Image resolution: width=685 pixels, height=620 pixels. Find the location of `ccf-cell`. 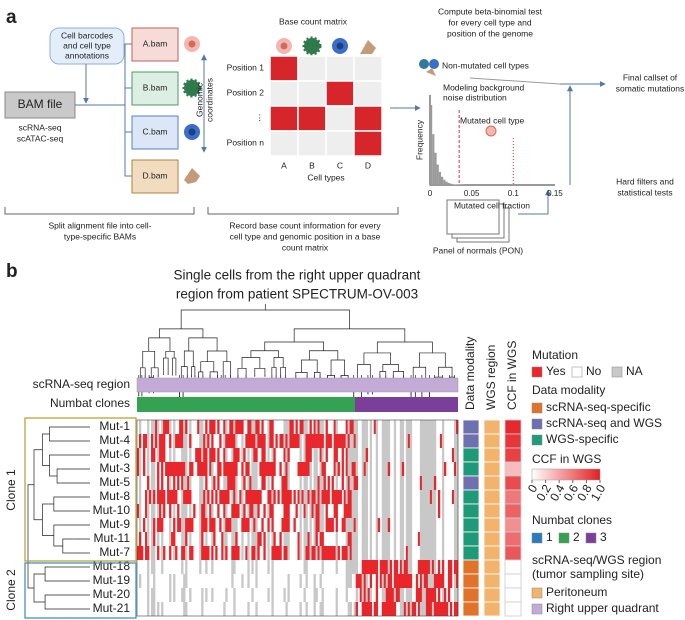

ccf-cell is located at coordinates (513, 553).